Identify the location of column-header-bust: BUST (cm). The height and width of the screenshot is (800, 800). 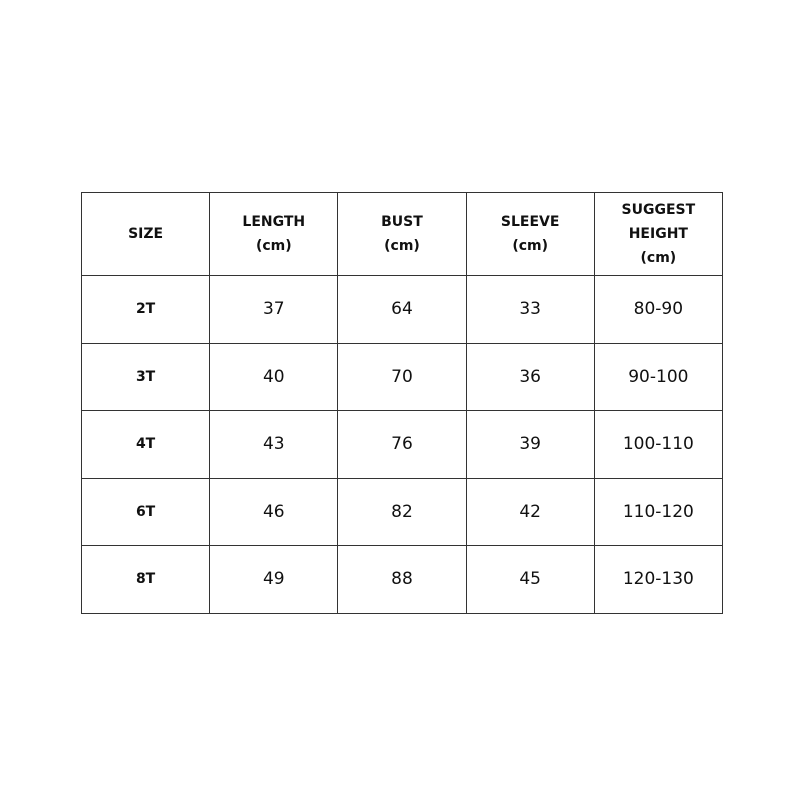
(402, 234).